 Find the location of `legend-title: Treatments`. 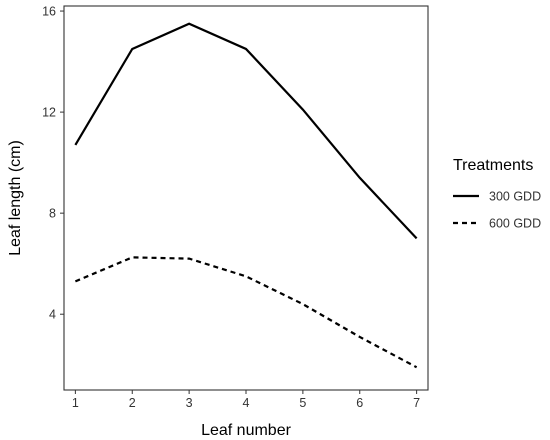

legend-title: Treatments is located at coordinates (493, 165).